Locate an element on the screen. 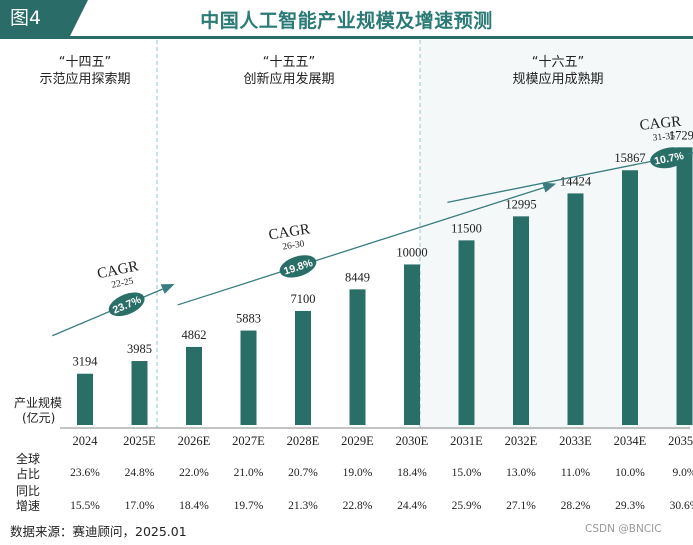 The width and height of the screenshot is (693, 545). bar-2030E is located at coordinates (412, 344).